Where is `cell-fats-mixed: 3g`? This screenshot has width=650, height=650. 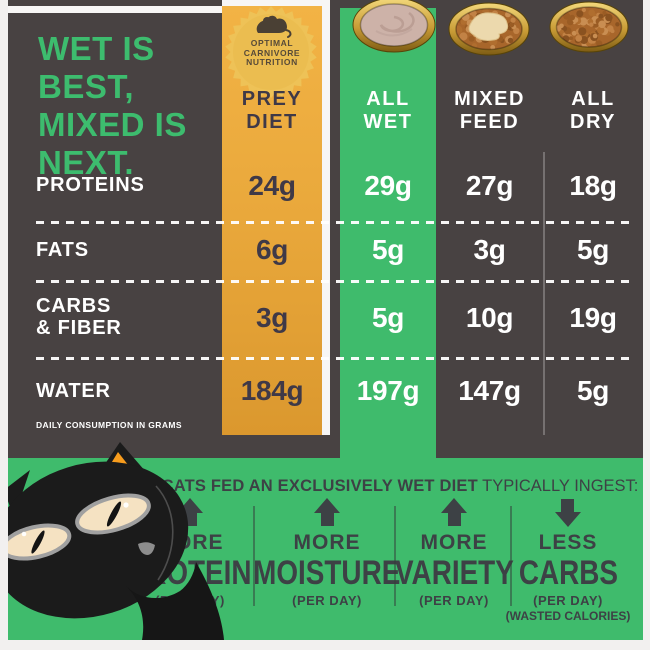
cell-fats-mixed: 3g is located at coordinates (489, 249).